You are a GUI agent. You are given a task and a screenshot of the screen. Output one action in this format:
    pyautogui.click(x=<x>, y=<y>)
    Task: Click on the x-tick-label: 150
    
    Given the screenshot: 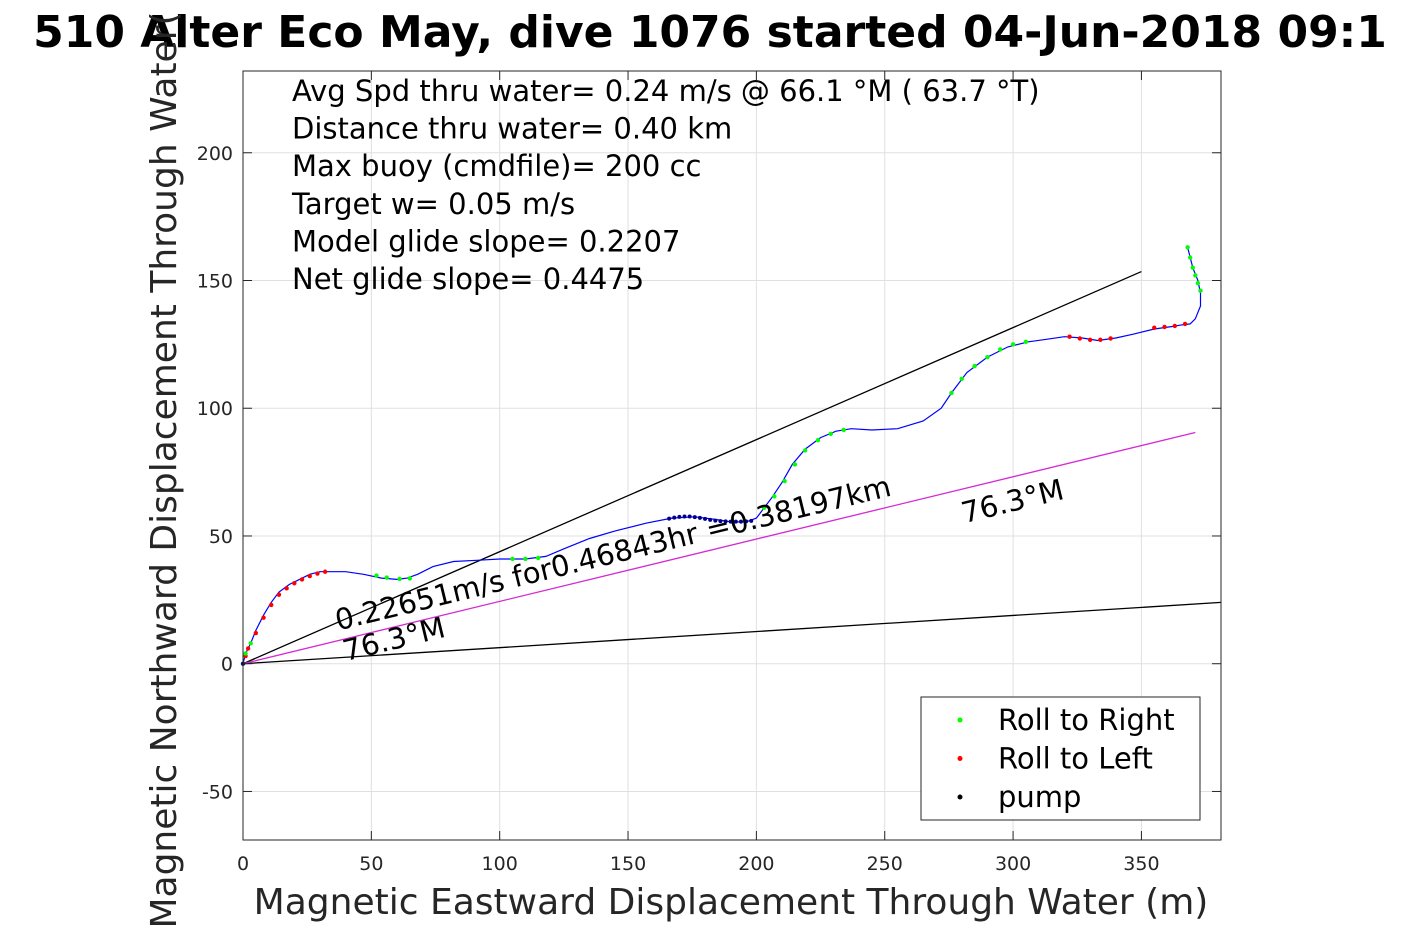 What is the action you would take?
    pyautogui.click(x=628, y=864)
    